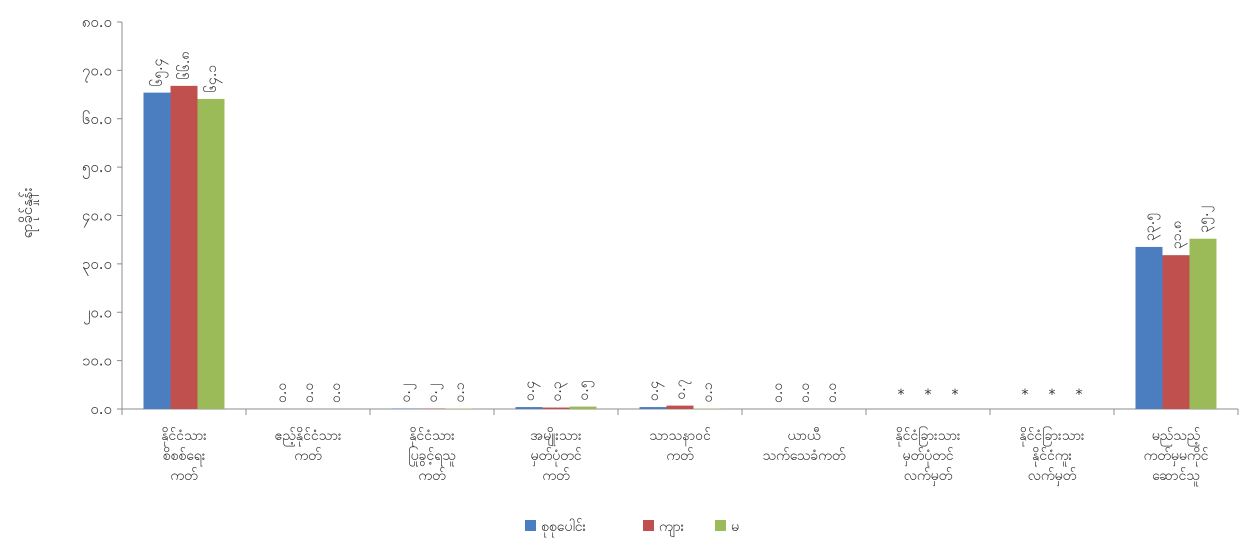 The width and height of the screenshot is (1249, 545). What do you see at coordinates (307, 437) in the screenshot?
I see `category-label: ဧည့်နိုင်ငံသား` at bounding box center [307, 437].